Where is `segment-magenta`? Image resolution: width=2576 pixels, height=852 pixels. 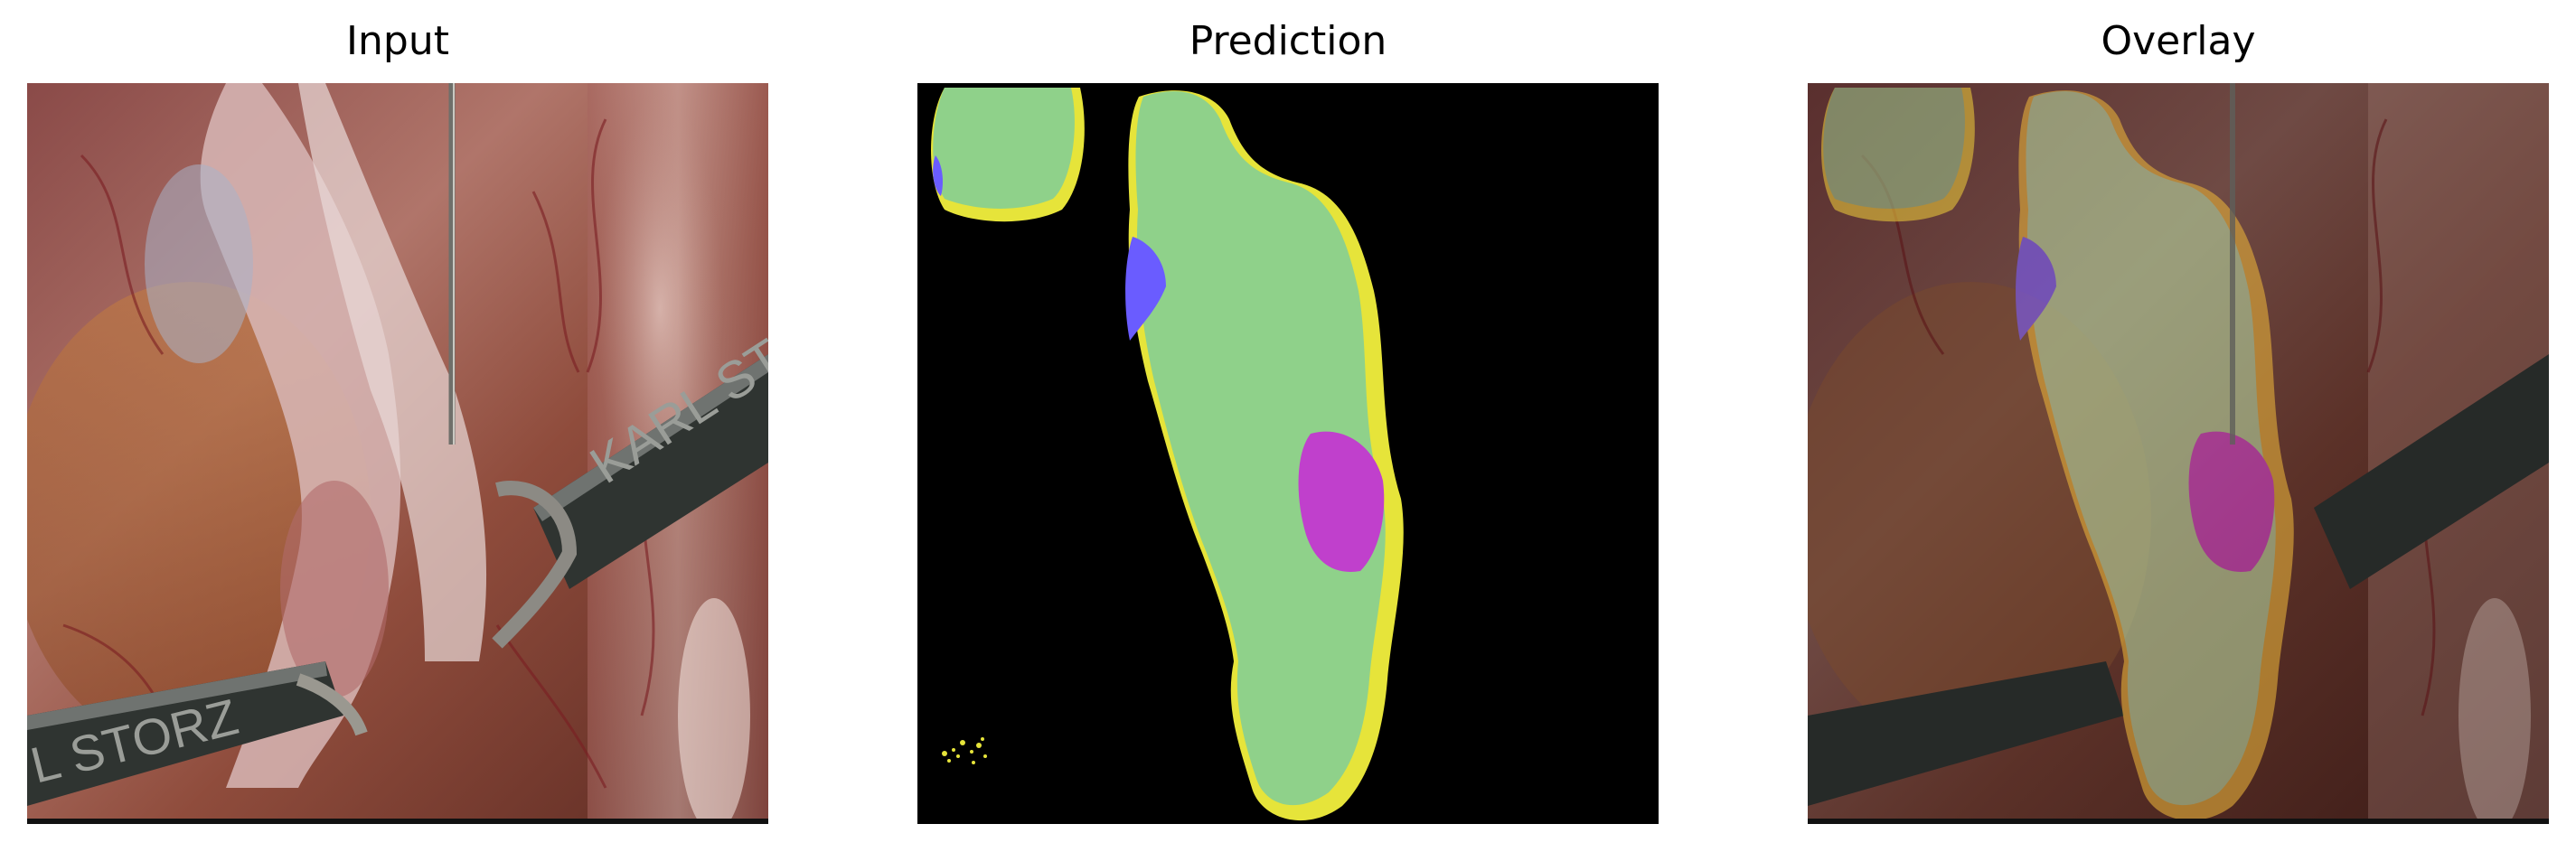 segment-magenta is located at coordinates (1341, 501).